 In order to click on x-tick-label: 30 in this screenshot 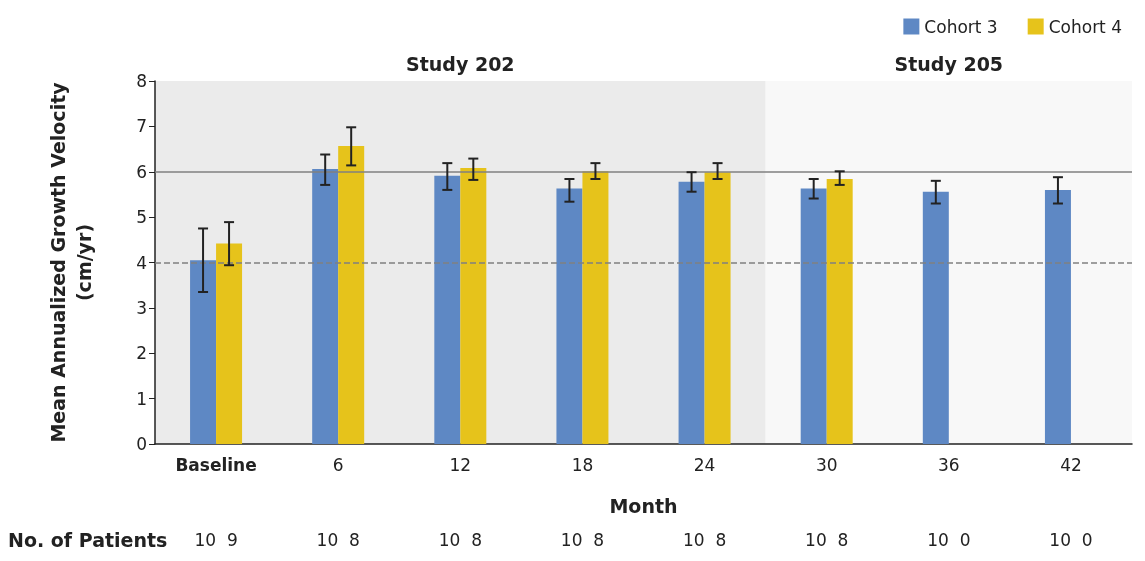, I will do `click(826, 464)`.